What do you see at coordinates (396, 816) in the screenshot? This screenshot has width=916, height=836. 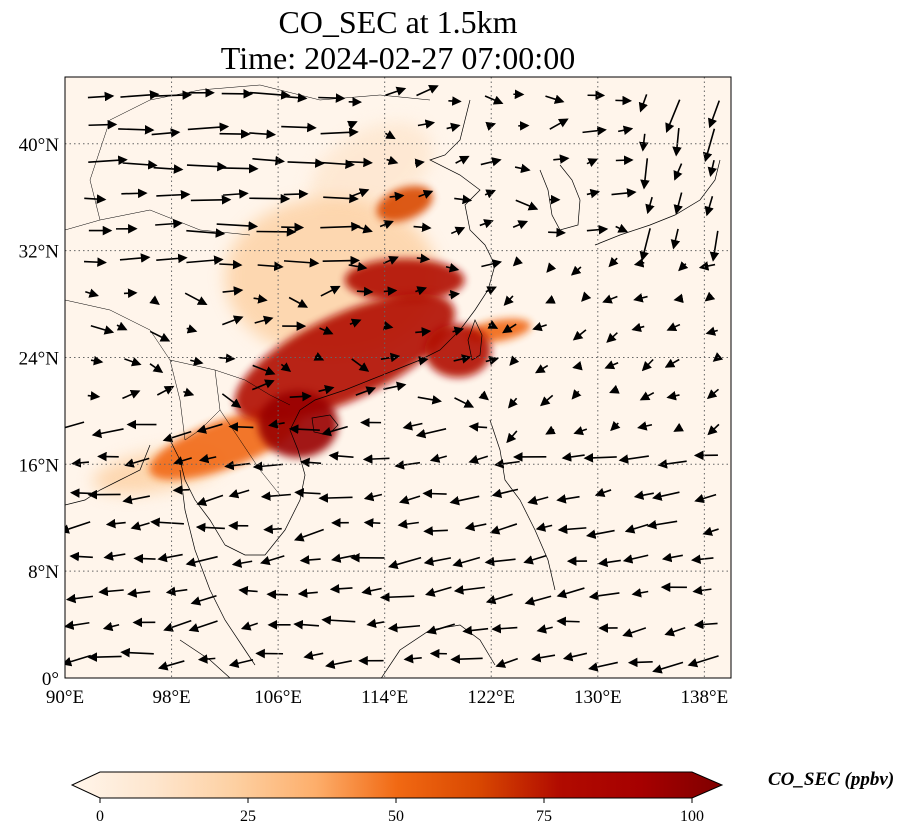 I see `colorbar-tick-label: 50` at bounding box center [396, 816].